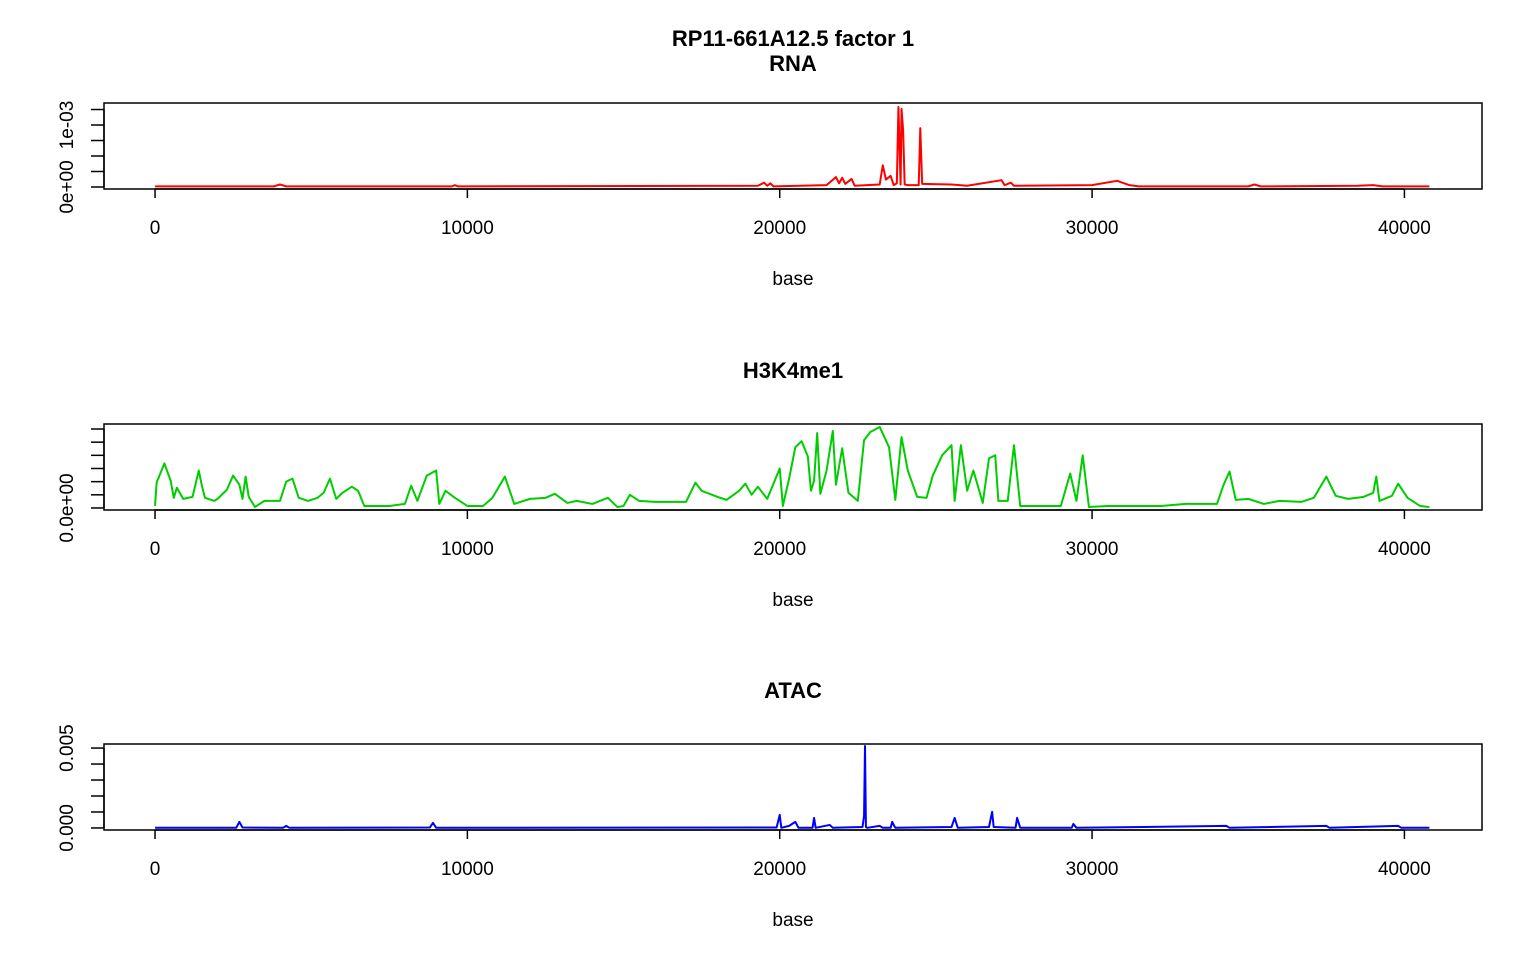 The height and width of the screenshot is (960, 1536). I want to click on y-tick-label: 0.000, so click(67, 828).